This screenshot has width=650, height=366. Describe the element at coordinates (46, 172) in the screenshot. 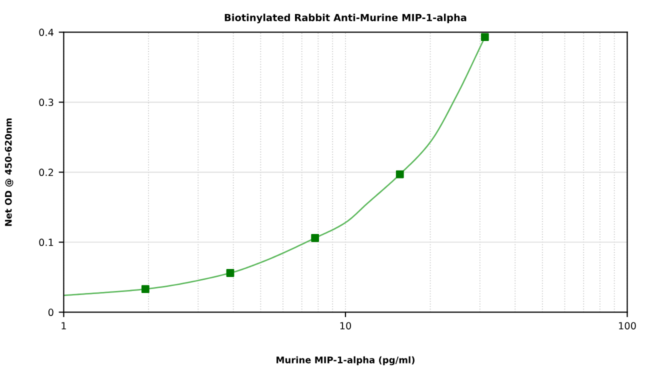

I see `y-tick-label: 0.2` at that location.